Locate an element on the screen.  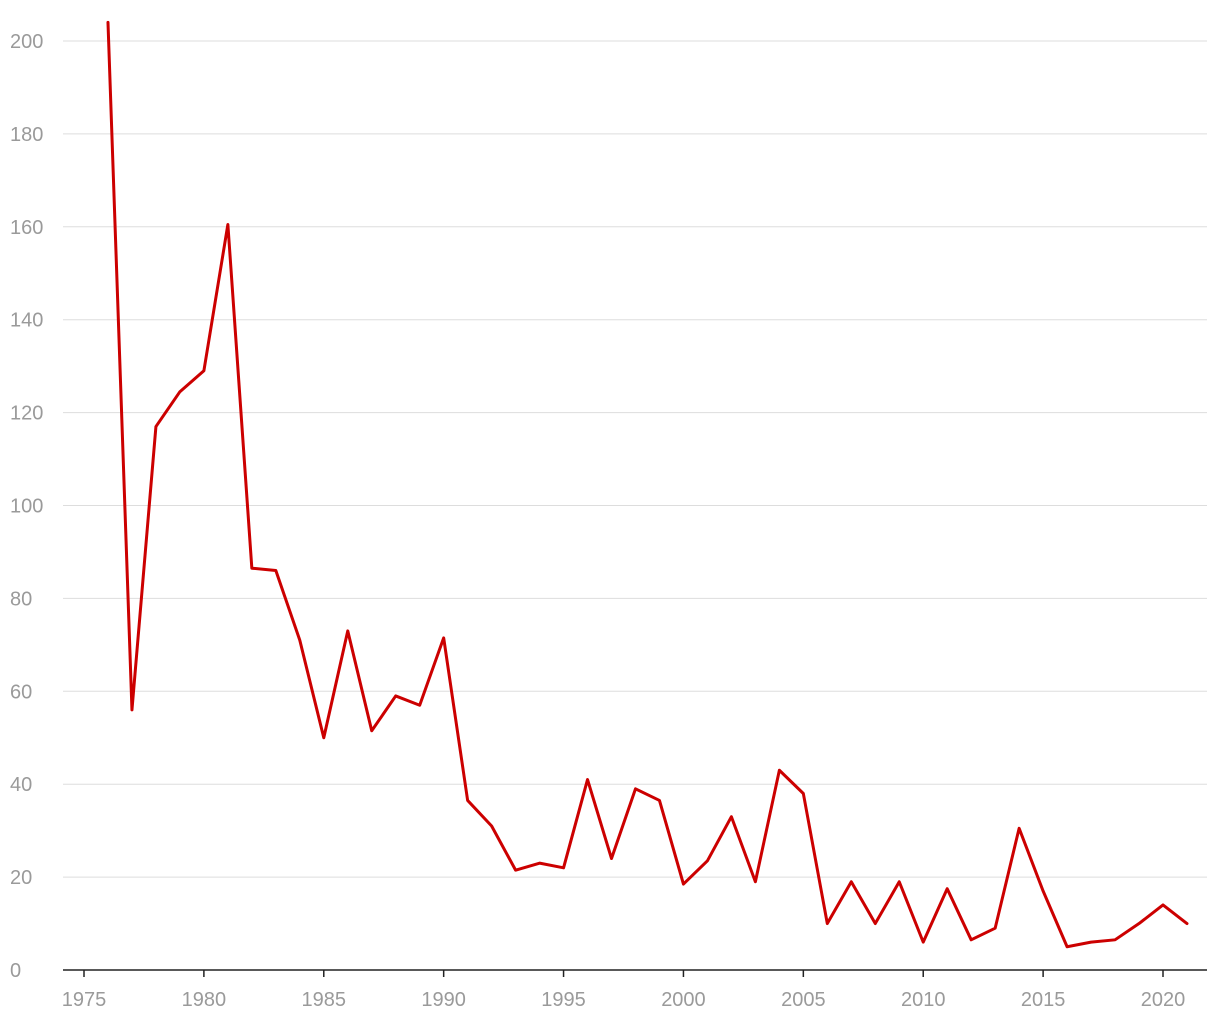
x-axis-tick-labels: 1975 1980 1985 1990 1995 2000 2005 2010 2015 2020 is located at coordinates (624, 1000).